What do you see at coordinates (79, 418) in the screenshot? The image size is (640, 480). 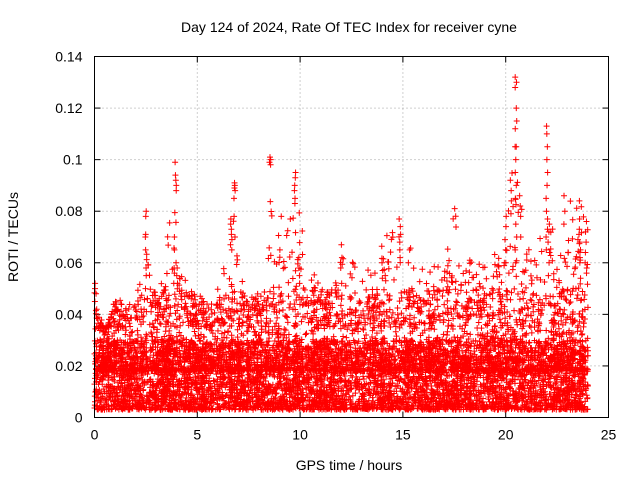 I see `y-tick-label: 0` at bounding box center [79, 418].